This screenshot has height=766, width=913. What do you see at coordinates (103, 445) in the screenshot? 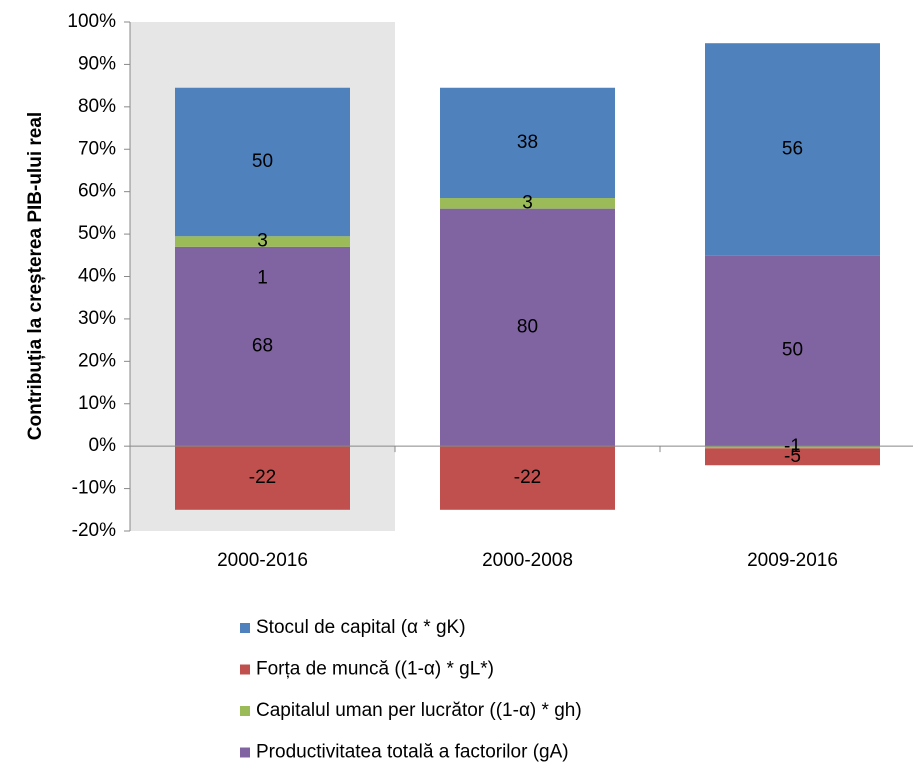
I see `y-tick-label: 0%` at bounding box center [103, 445].